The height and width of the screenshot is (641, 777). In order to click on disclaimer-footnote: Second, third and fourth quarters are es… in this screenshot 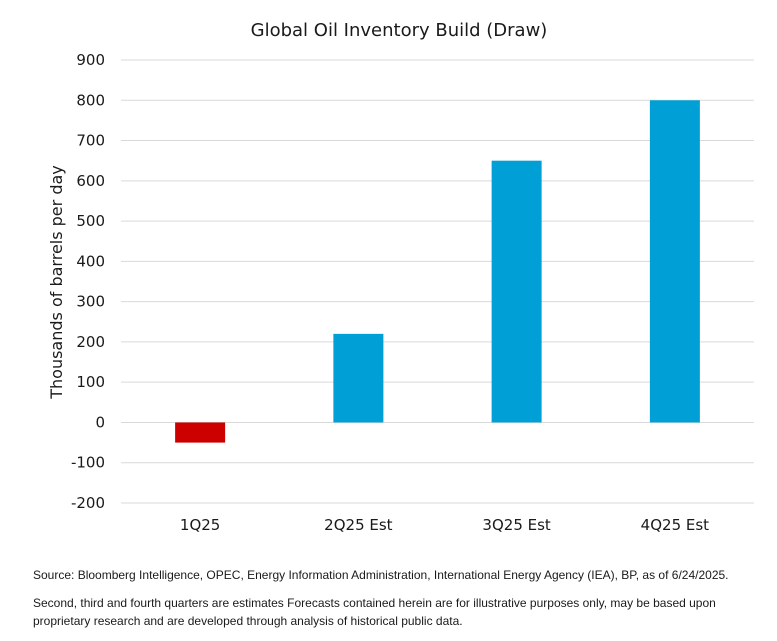, I will do `click(374, 612)`.